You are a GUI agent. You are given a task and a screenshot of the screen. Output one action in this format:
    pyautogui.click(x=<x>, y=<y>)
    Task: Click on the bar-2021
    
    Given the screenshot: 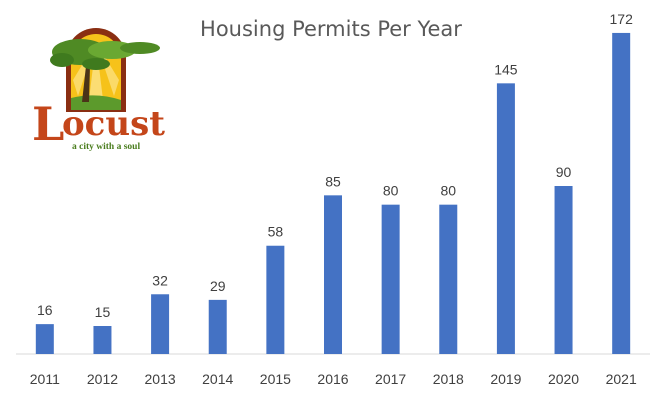 What is the action you would take?
    pyautogui.click(x=621, y=193)
    